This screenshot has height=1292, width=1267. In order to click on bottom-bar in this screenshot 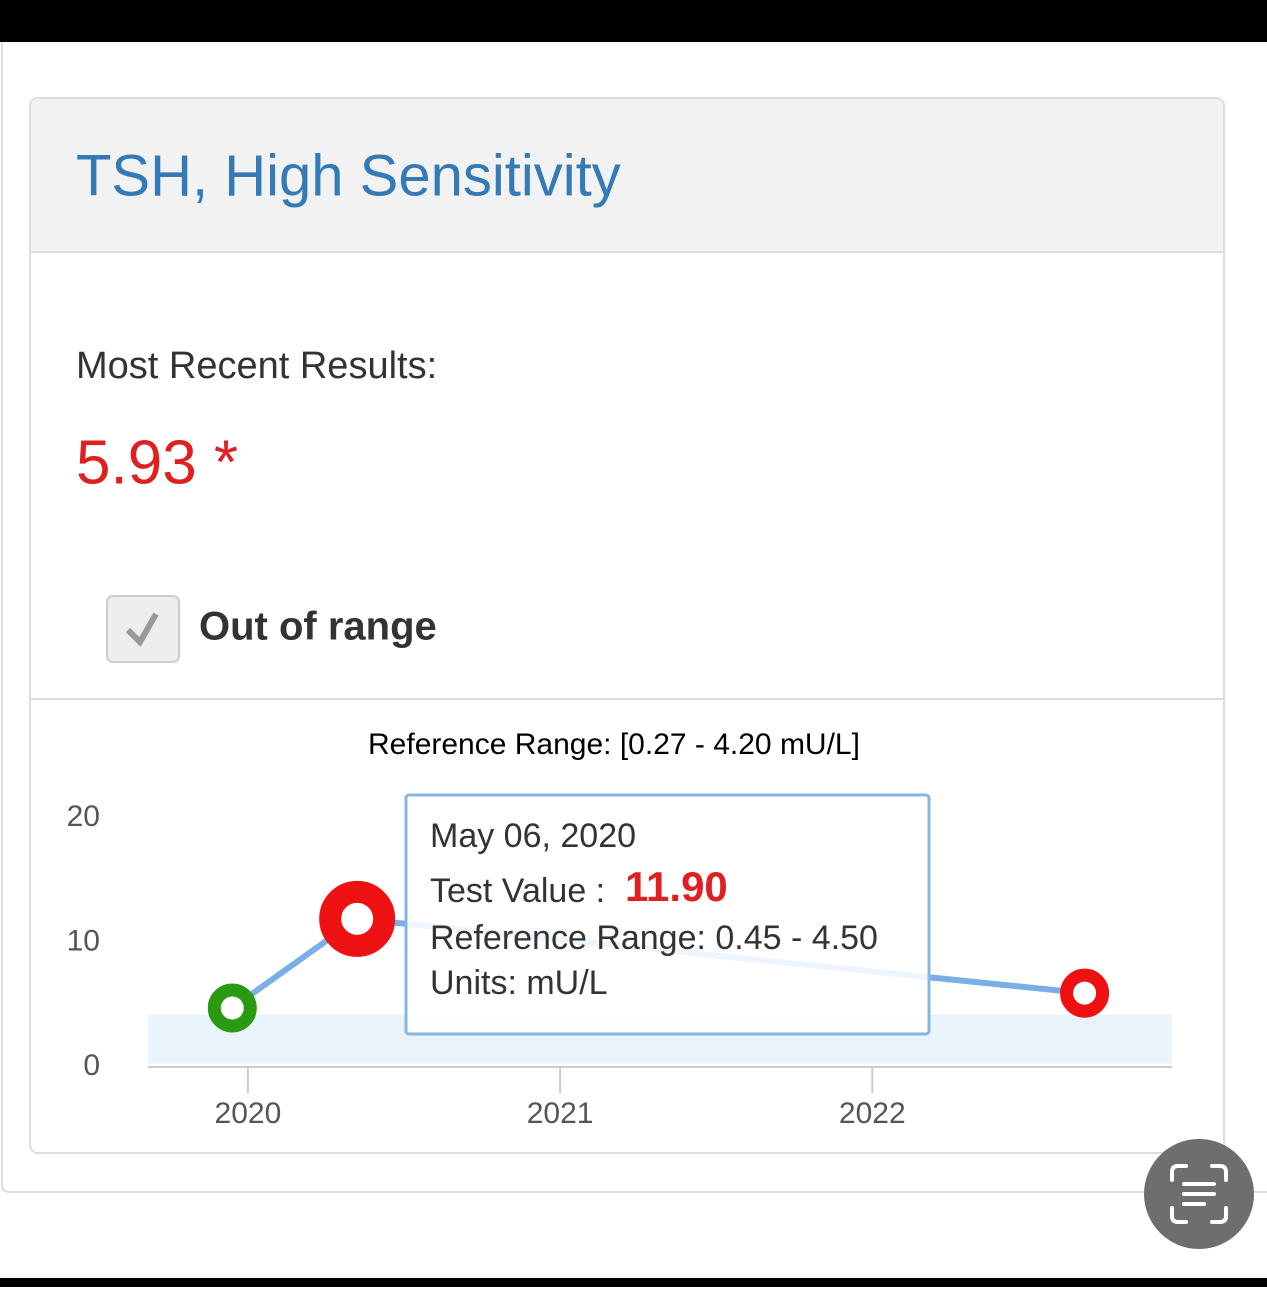, I will do `click(633, 1282)`.